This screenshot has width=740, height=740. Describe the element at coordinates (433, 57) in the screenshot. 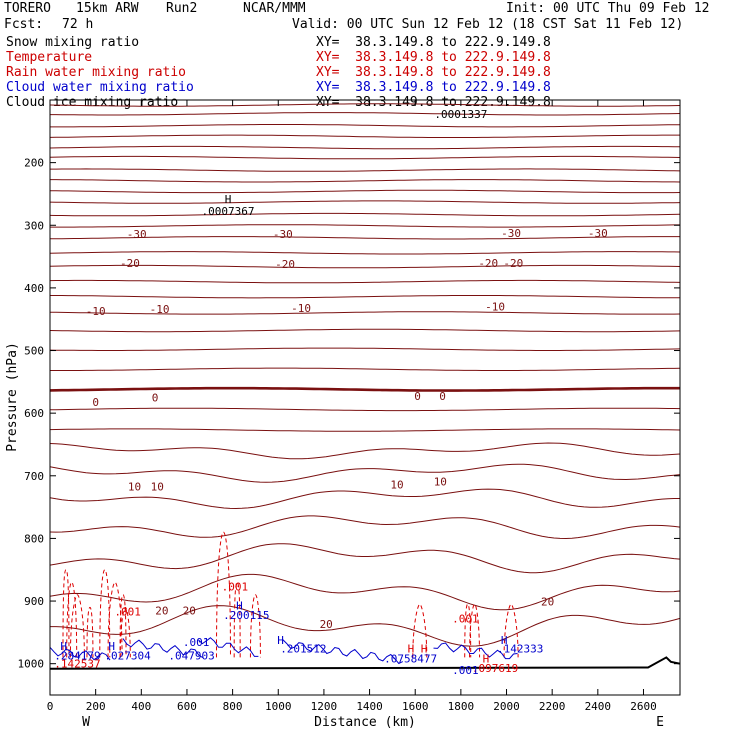

I see `legend-xy-temperature: XY= 38.3.149.8 to 222.9.149.8` at that location.